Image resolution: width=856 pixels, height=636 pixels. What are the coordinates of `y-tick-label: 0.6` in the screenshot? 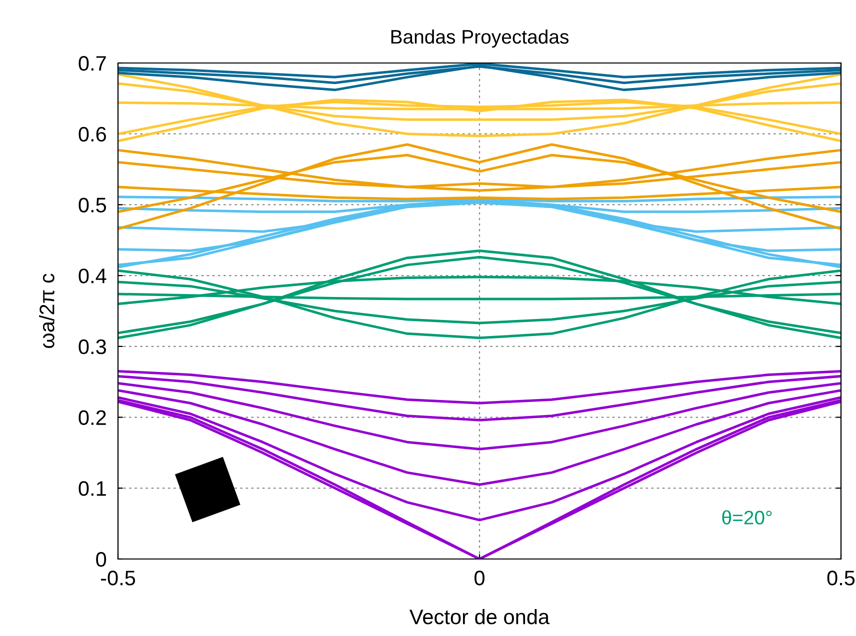 It's located at (92, 134).